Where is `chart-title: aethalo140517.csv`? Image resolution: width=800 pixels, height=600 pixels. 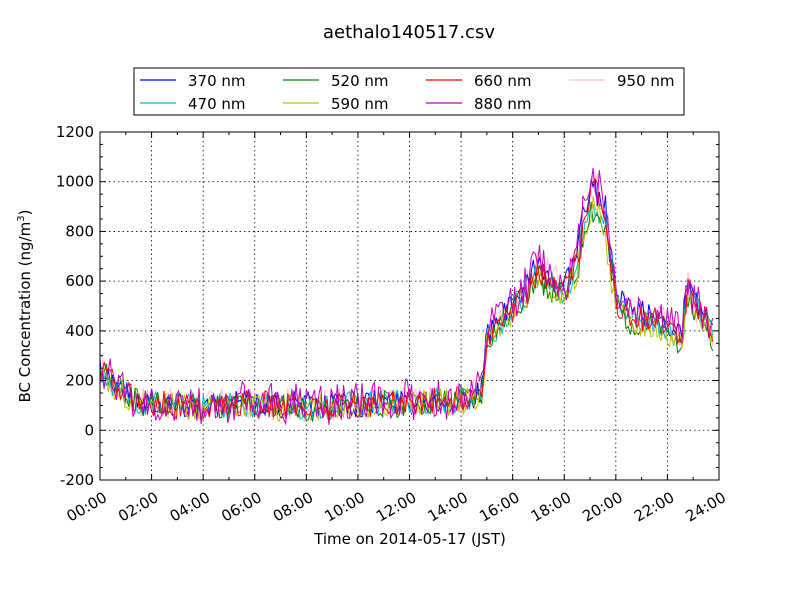 chart-title: aethalo140517.csv is located at coordinates (409, 32).